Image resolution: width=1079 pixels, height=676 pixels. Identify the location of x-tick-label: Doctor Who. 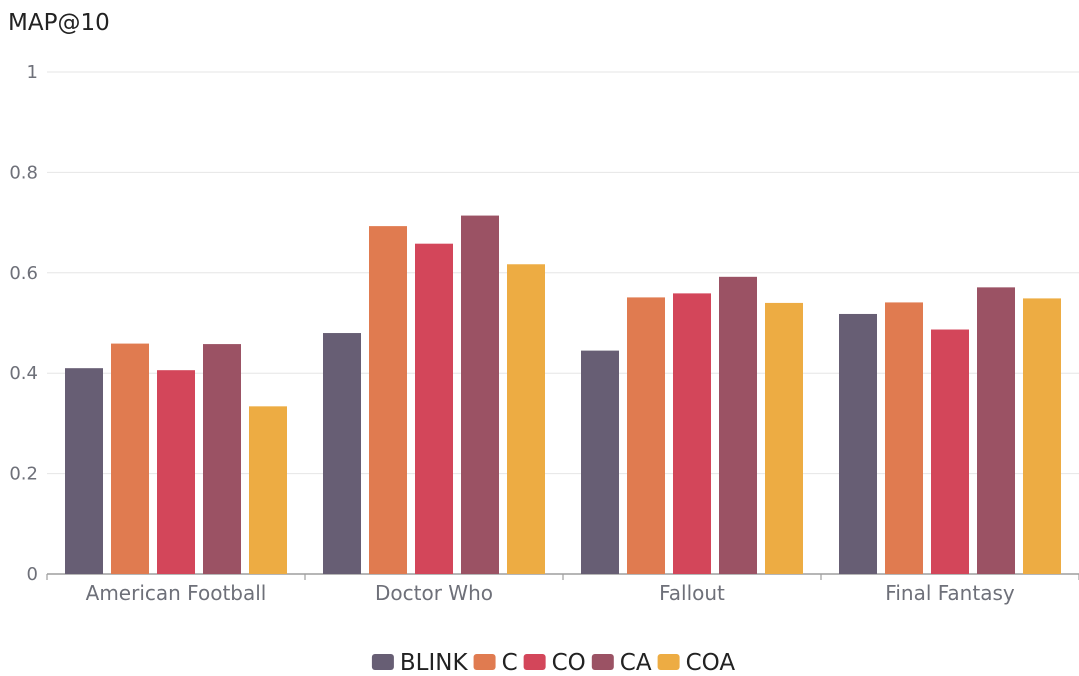
(434, 593).